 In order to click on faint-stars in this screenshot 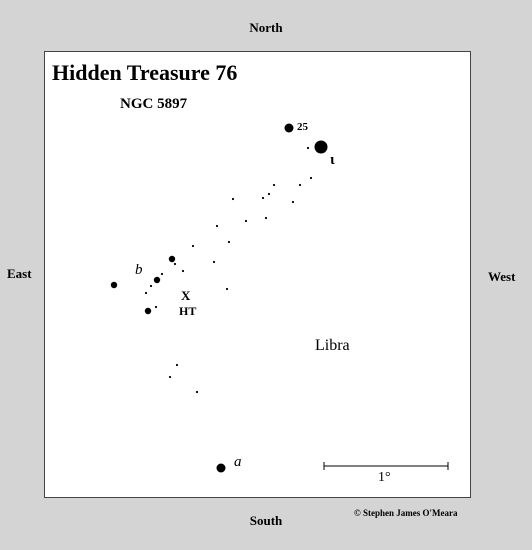, I will do `click(228, 270)`.